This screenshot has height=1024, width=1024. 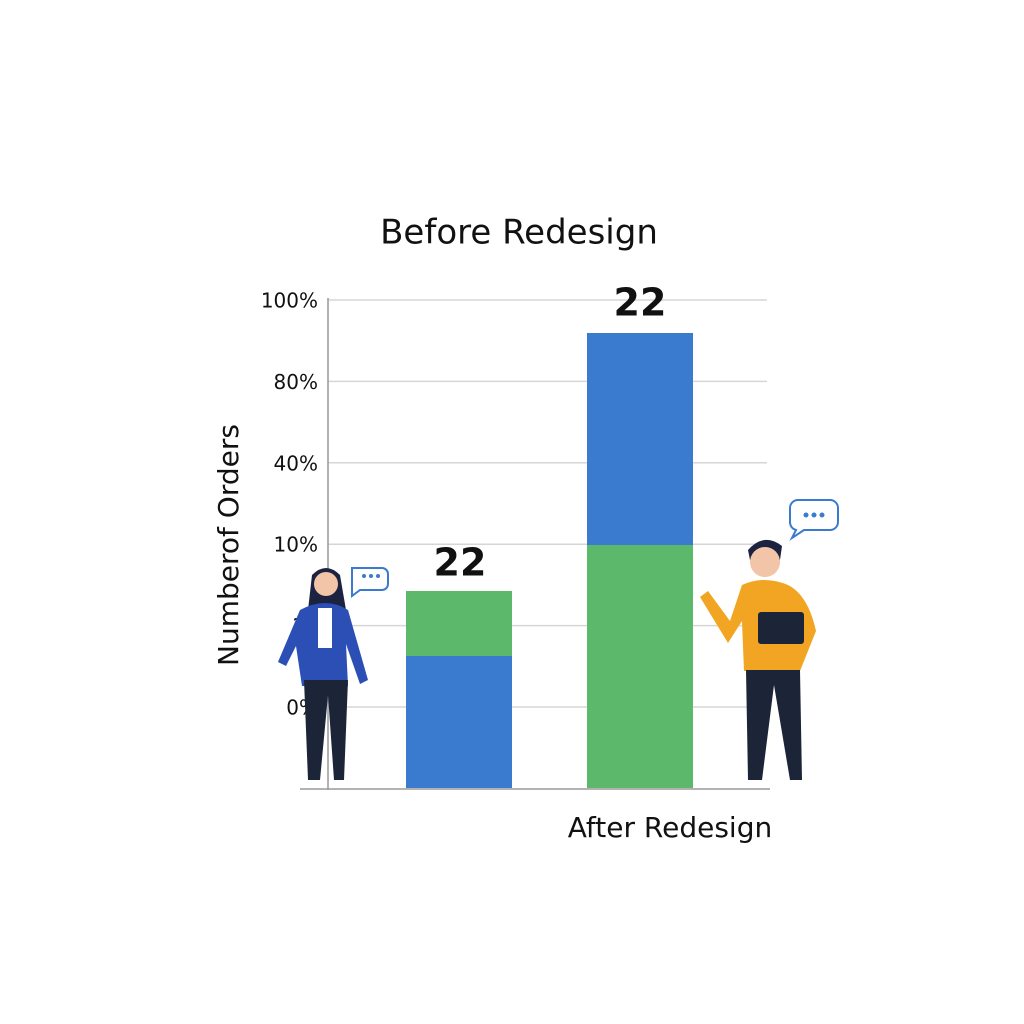 I want to click on y-tick-label: 40%, so click(x=296, y=463).